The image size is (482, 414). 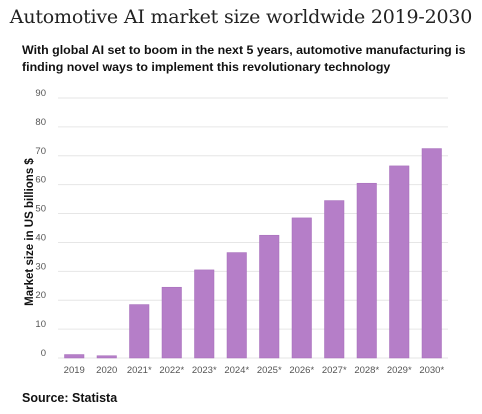 What do you see at coordinates (40, 223) in the screenshot?
I see `y-axis-ticks: 0 10 20 30 40 50 60 70 80 90` at bounding box center [40, 223].